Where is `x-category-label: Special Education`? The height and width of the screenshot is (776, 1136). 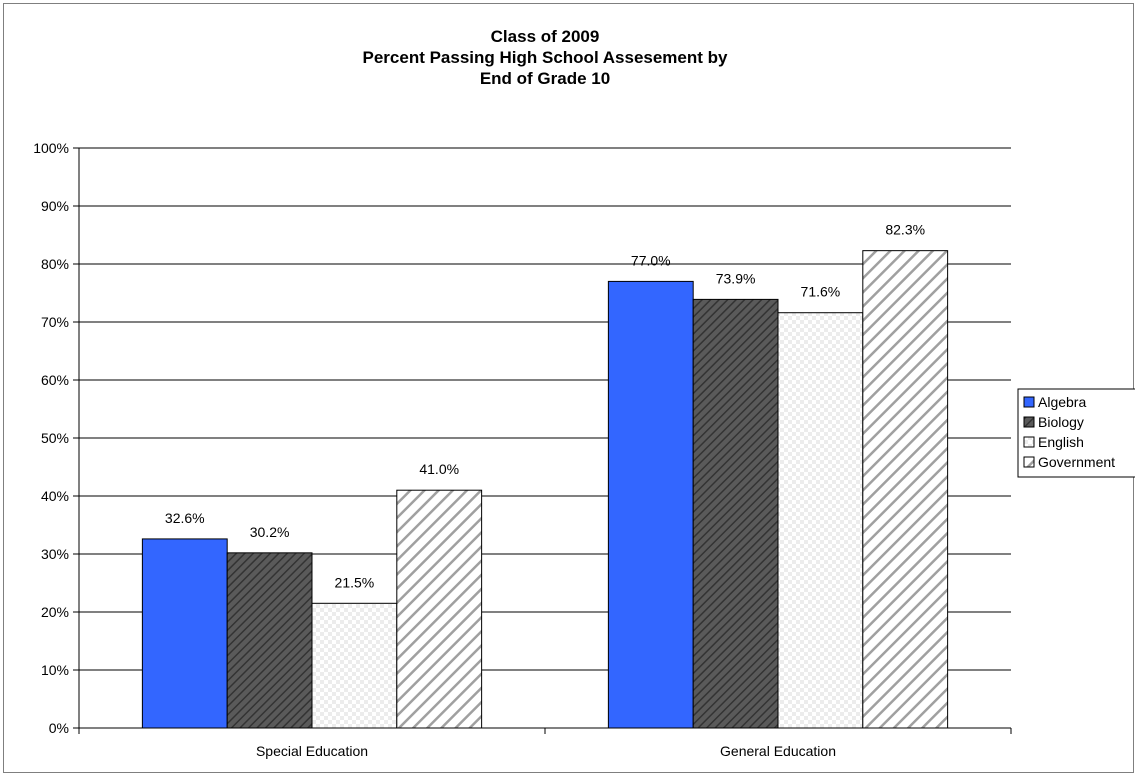
x-category-label: Special Education is located at coordinates (312, 751).